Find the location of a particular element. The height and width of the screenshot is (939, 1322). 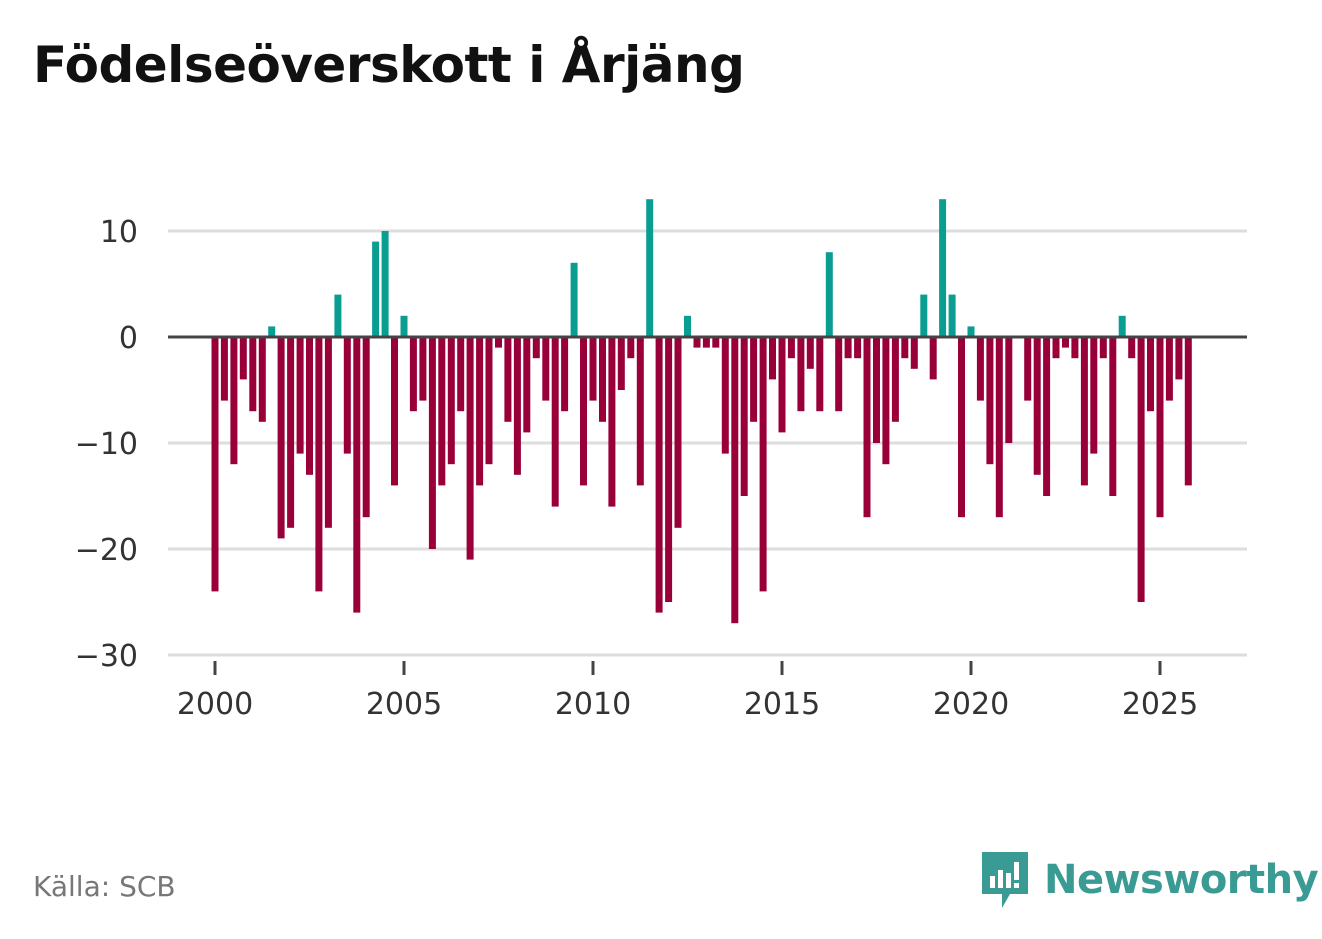

x-tick-label: 2010 is located at coordinates (593, 704).